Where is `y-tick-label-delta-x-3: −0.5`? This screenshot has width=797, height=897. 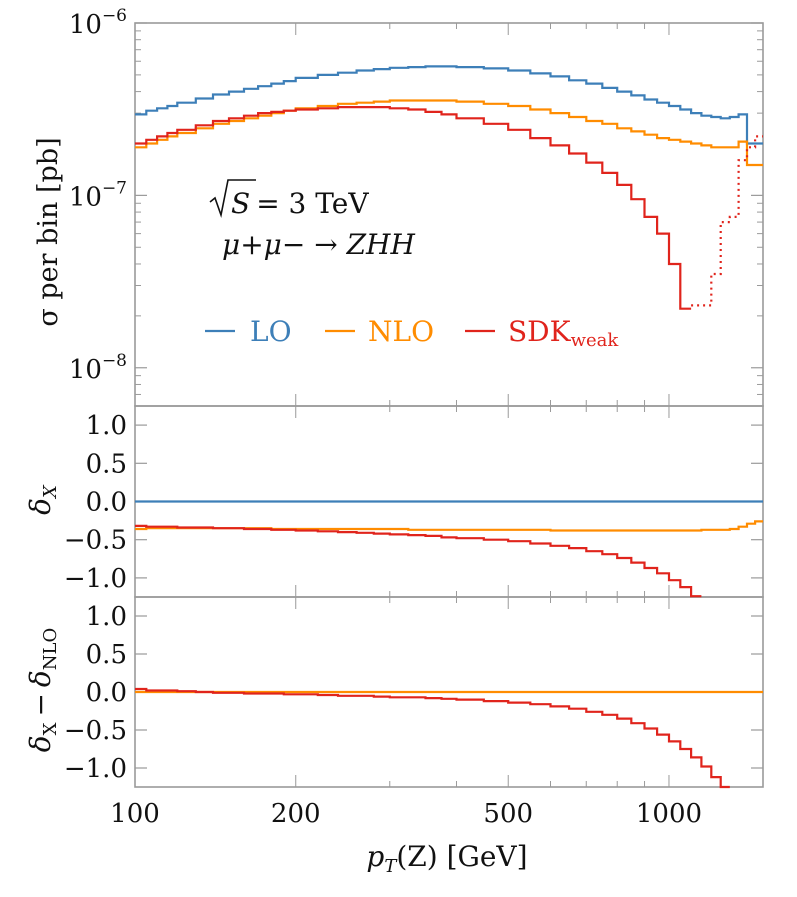 y-tick-label-delta-x-3: −0.5 is located at coordinates (95, 541).